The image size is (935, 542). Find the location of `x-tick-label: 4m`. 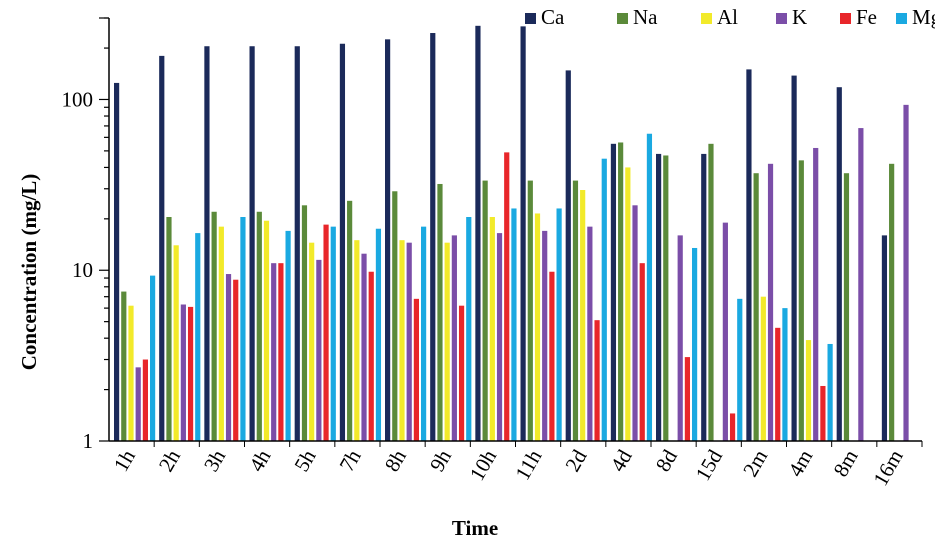

x-tick-label: 4m is located at coordinates (800, 463).